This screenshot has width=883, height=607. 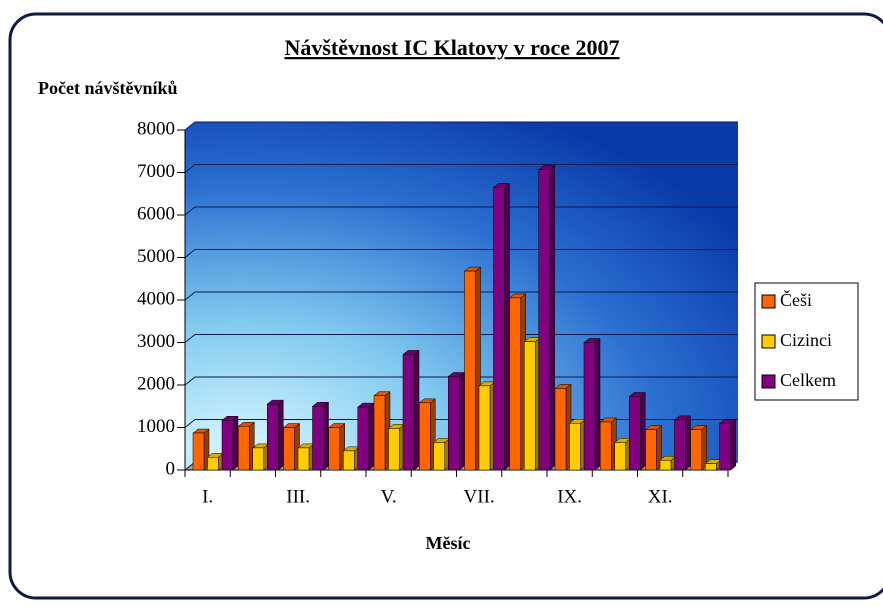 I want to click on legend-label: Celkem, so click(x=808, y=380).